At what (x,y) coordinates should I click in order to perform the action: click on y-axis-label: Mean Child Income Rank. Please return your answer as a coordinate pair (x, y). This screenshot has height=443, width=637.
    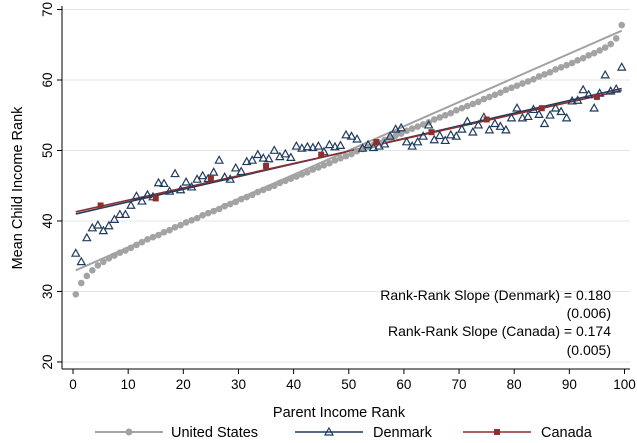
    Looking at the image, I should click on (18, 188).